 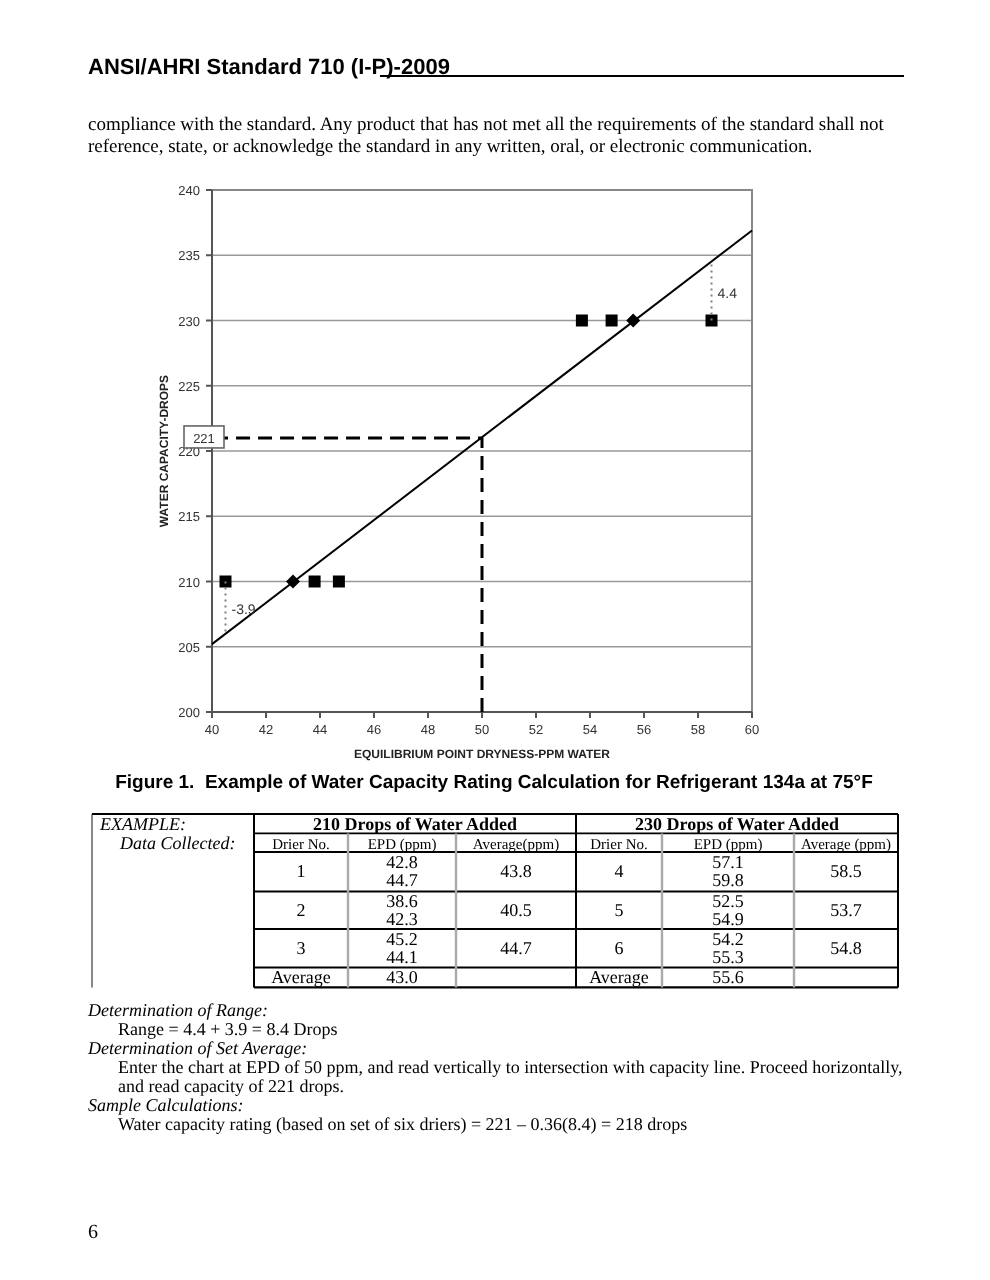 I want to click on text: 54.8, so click(x=846, y=948).